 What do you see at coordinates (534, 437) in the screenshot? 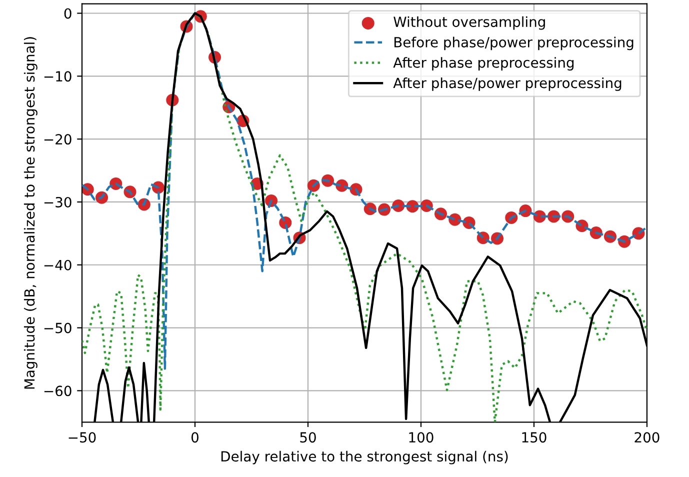
I see `x-tick-label: 150` at bounding box center [534, 437].